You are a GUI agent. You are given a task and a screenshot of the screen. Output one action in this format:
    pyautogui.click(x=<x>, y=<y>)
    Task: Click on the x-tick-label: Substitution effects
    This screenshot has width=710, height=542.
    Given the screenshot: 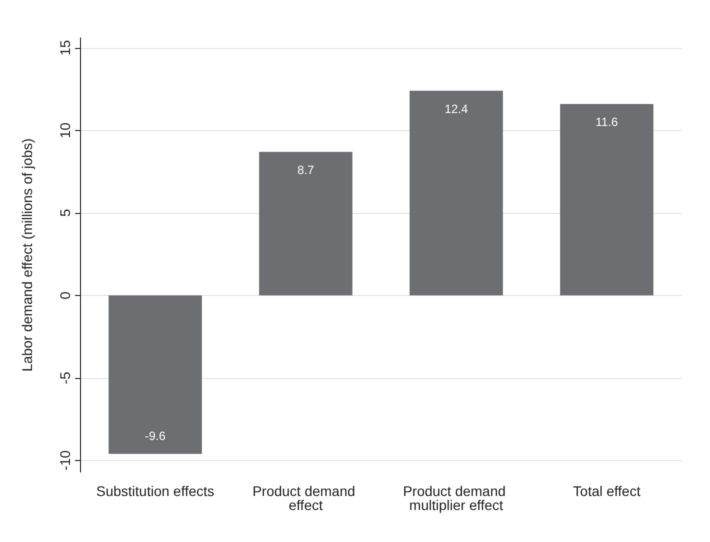 What is the action you would take?
    pyautogui.click(x=155, y=491)
    